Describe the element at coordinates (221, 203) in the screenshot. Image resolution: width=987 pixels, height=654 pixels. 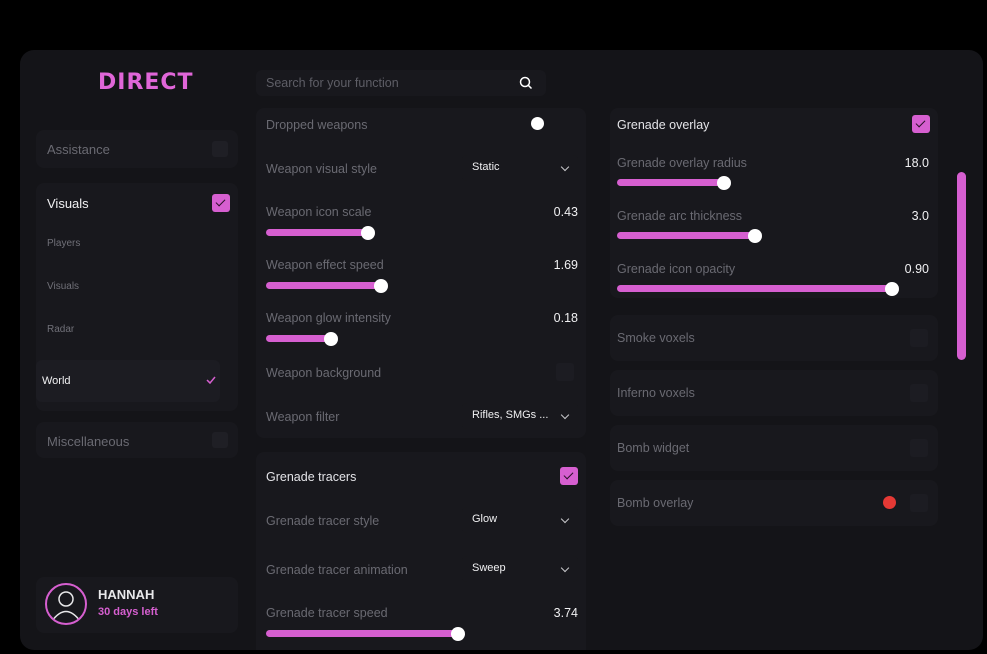
I see `visuals-checkbox` at that location.